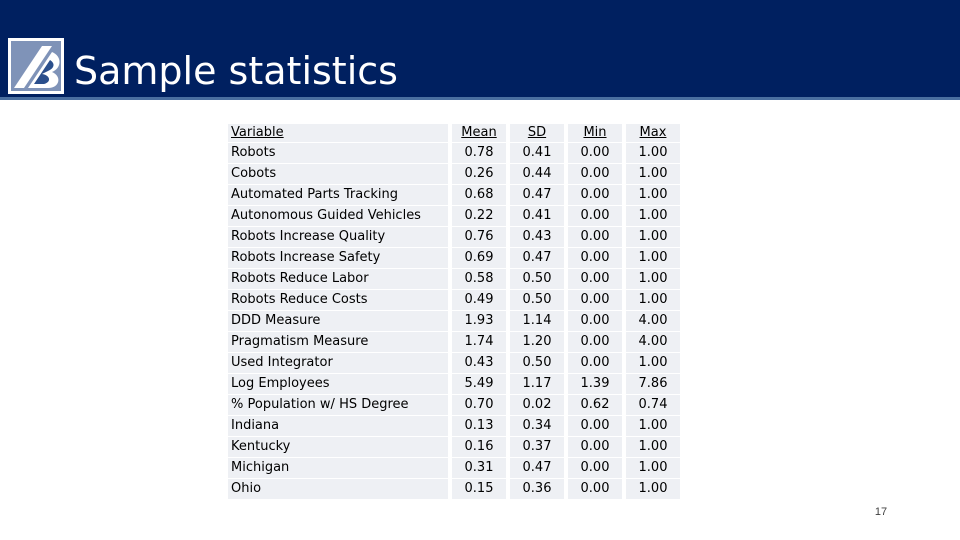 The height and width of the screenshot is (540, 960). I want to click on table-row: Michigan 0.31 0.47 0.00 1.00, so click(454, 468).